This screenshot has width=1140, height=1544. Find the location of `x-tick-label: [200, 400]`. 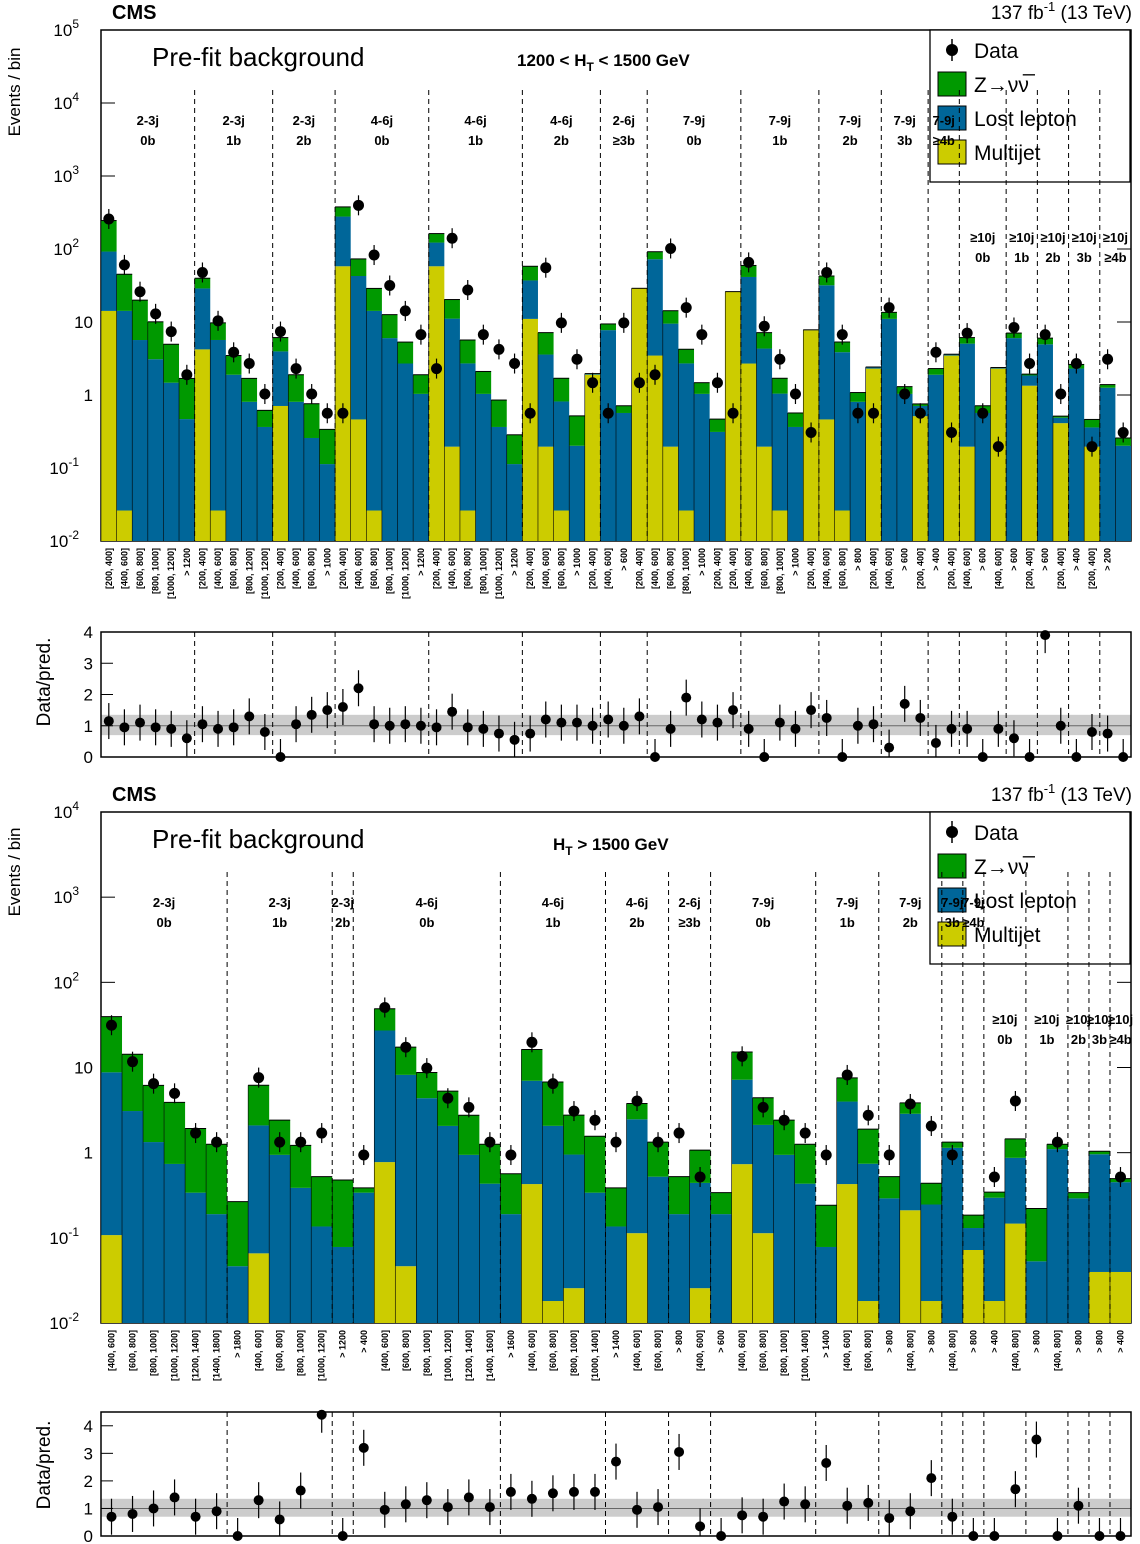

x-tick-label: [200, 400] is located at coordinates (593, 568).